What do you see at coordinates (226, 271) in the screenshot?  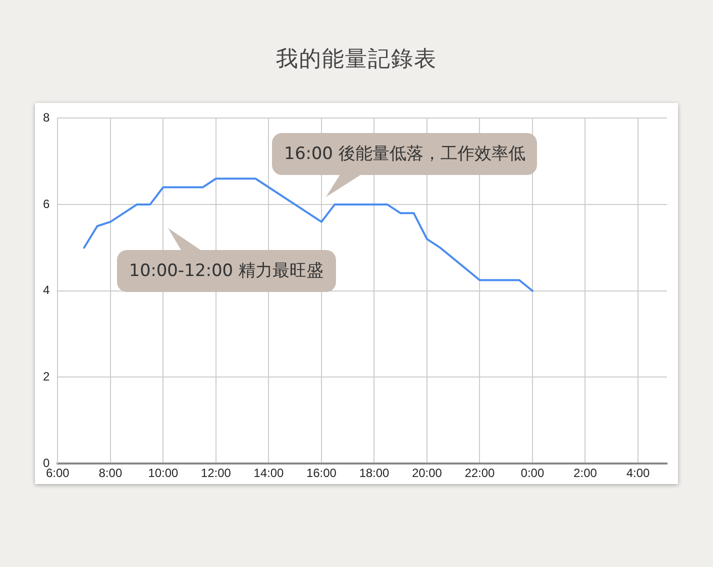 I see `annotation: 10:00-12:00 精力最旺盛` at bounding box center [226, 271].